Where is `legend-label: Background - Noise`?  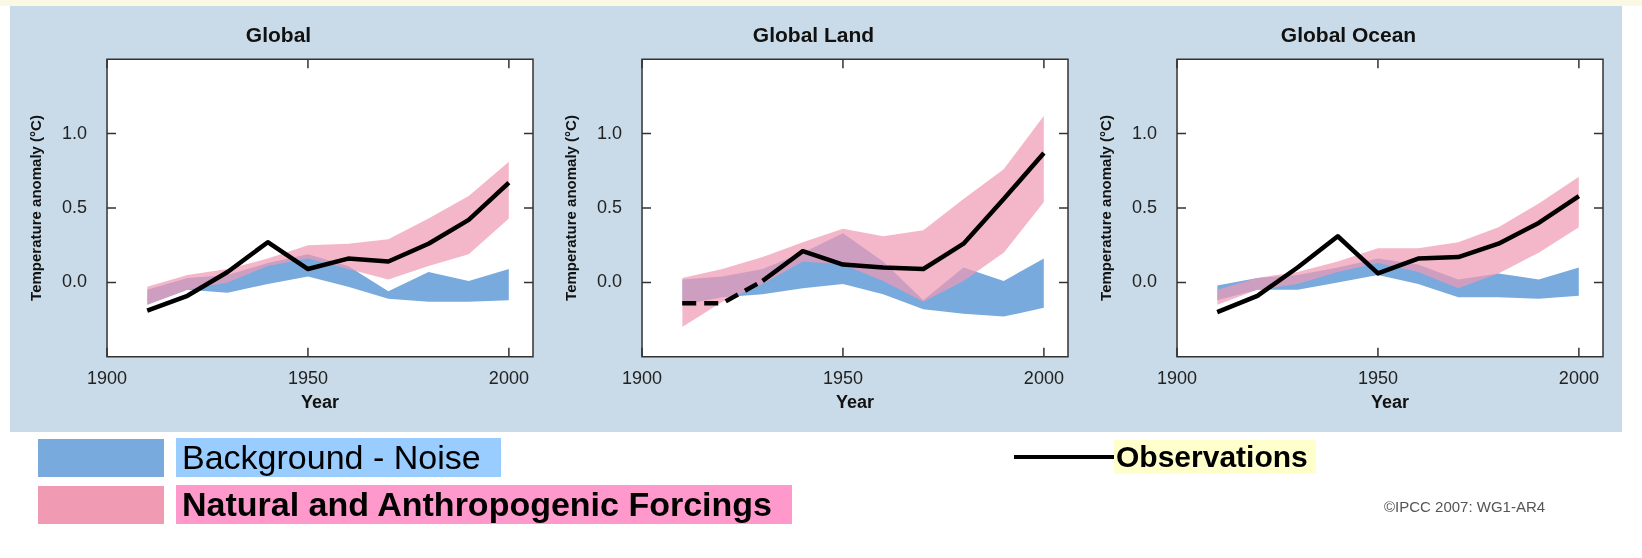 legend-label: Background - Noise is located at coordinates (338, 457).